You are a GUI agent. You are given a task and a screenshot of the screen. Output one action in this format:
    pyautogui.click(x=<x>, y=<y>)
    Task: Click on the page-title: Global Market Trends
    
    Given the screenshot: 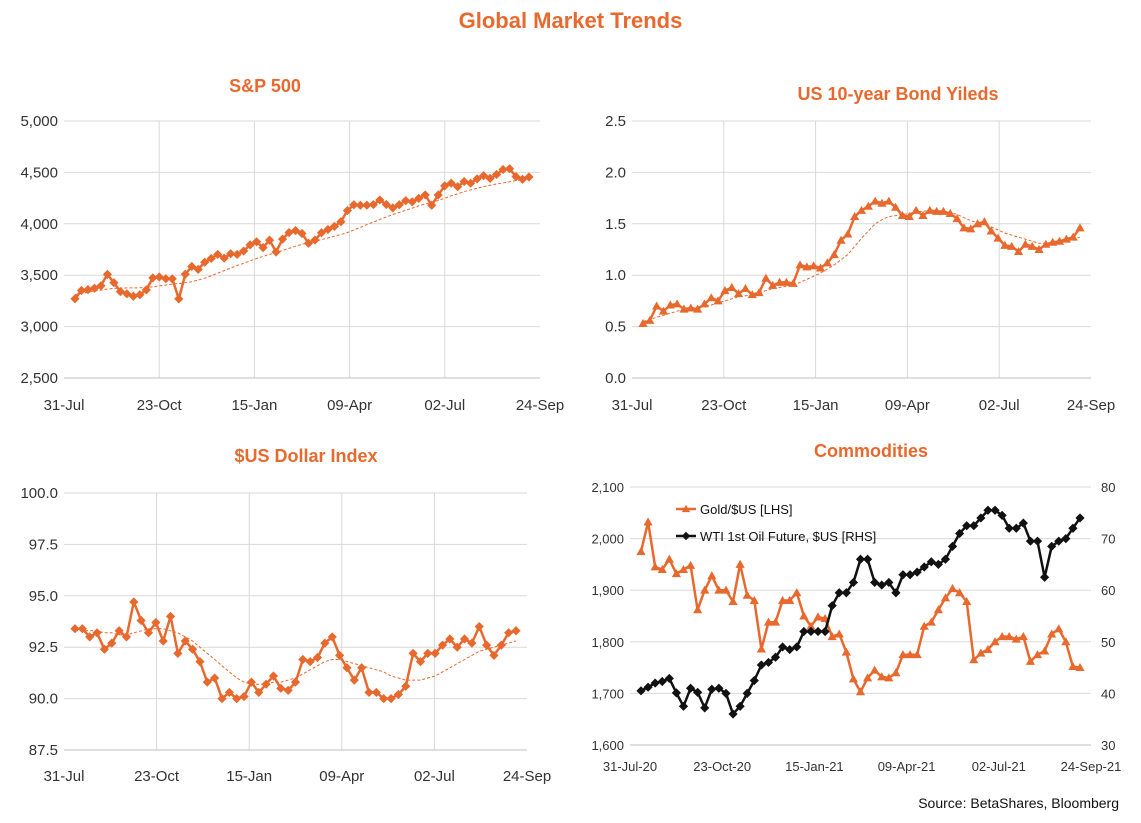 What is the action you would take?
    pyautogui.click(x=570, y=20)
    